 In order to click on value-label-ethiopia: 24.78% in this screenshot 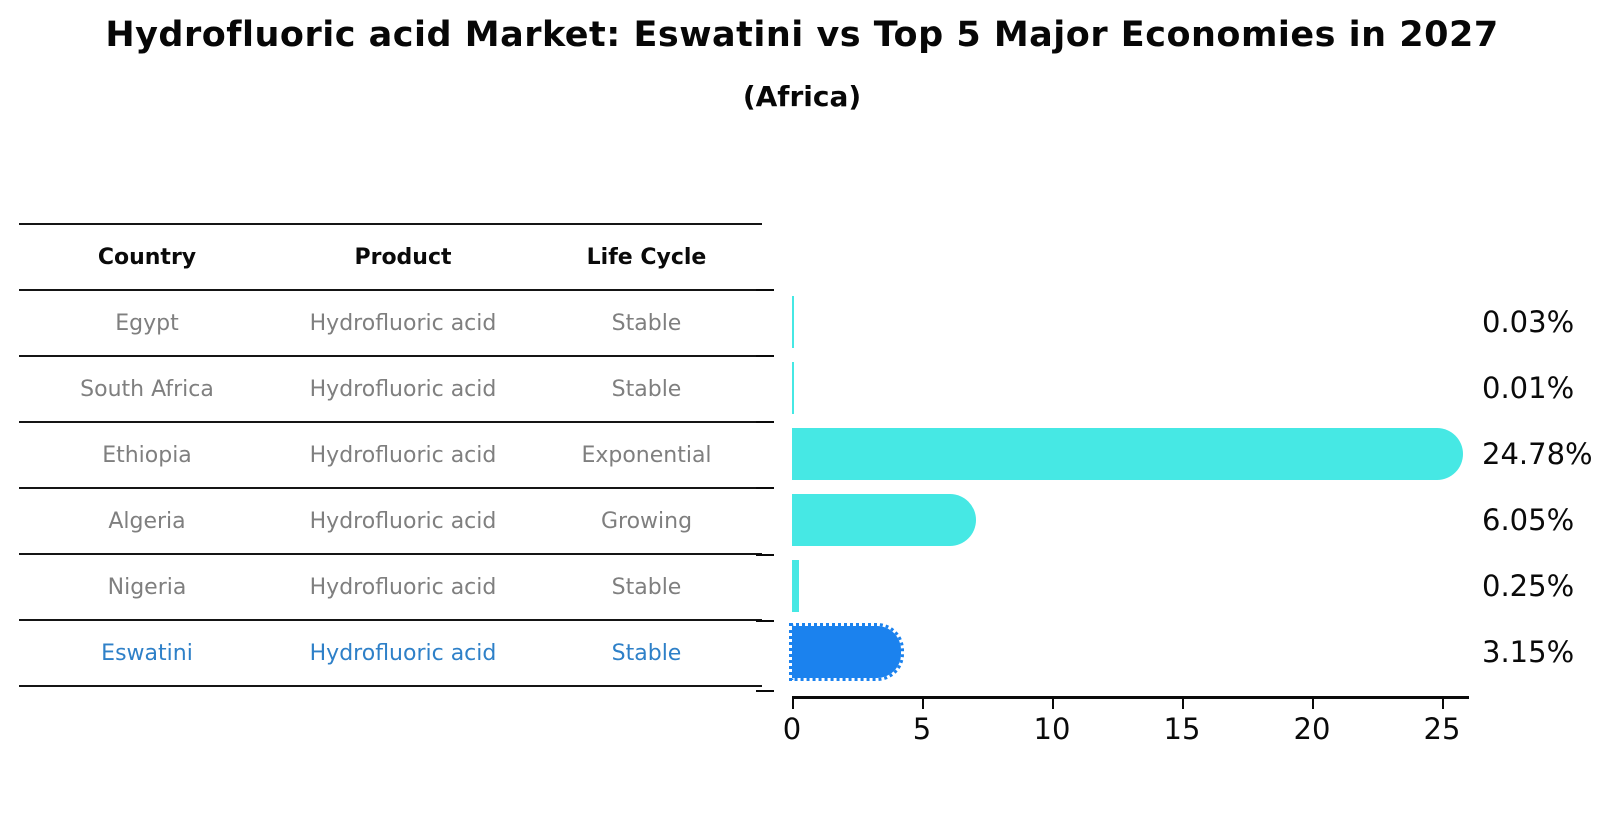, I will do `click(1537, 454)`.